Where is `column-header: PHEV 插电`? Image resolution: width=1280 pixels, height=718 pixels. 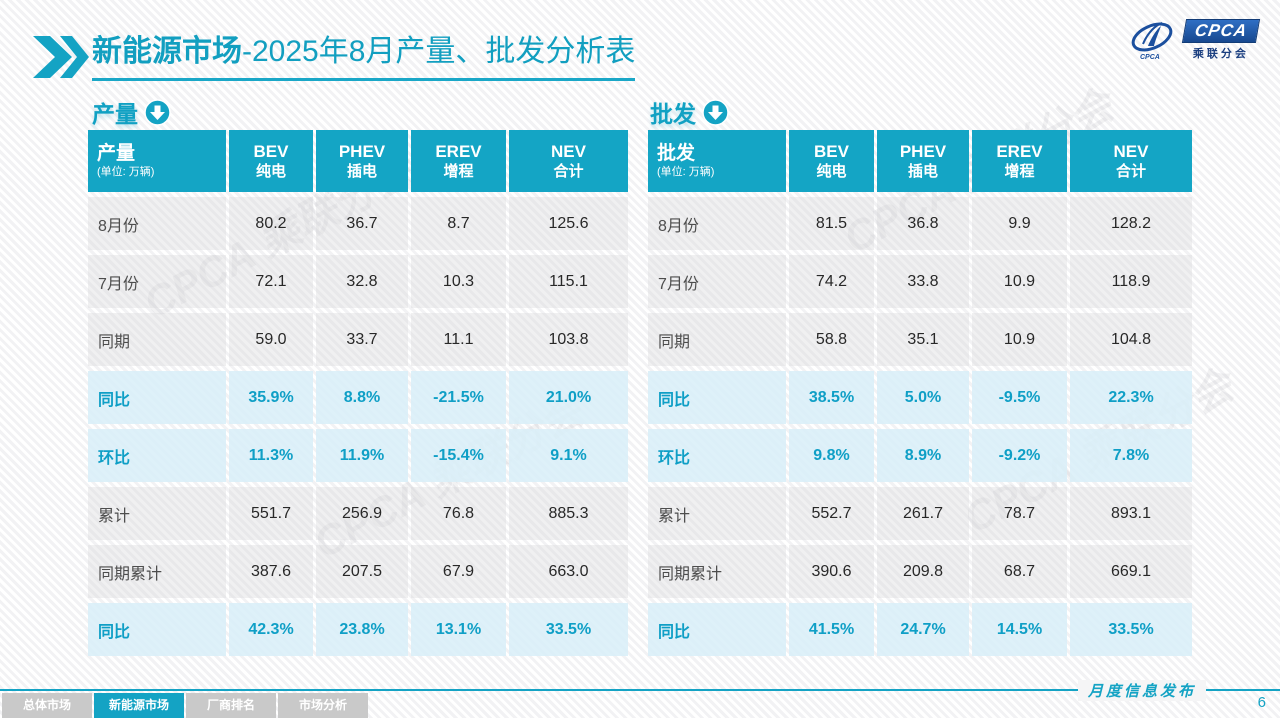
column-header: PHEV 插电 is located at coordinates (923, 161).